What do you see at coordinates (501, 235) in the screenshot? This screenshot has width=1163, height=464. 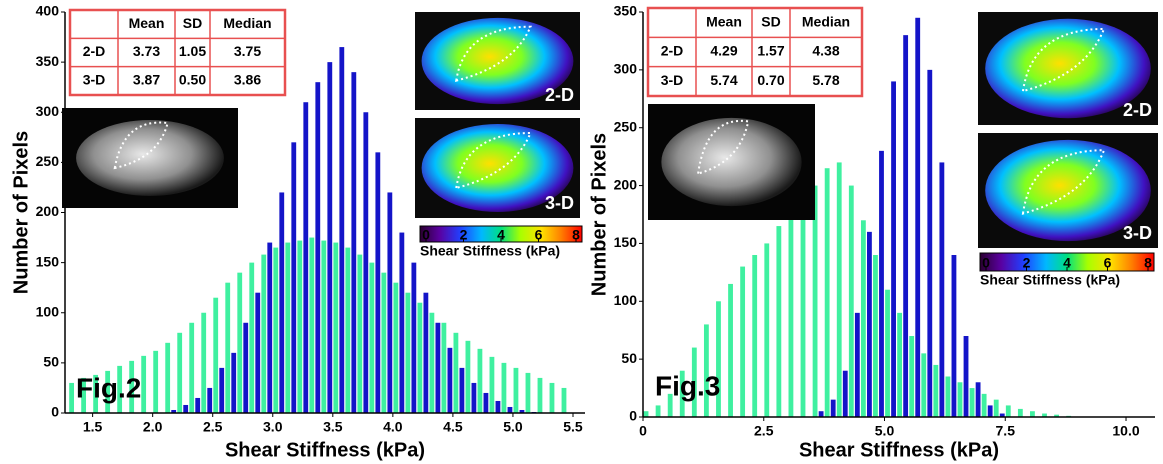 I see `colorbar-tick-label: 4` at bounding box center [501, 235].